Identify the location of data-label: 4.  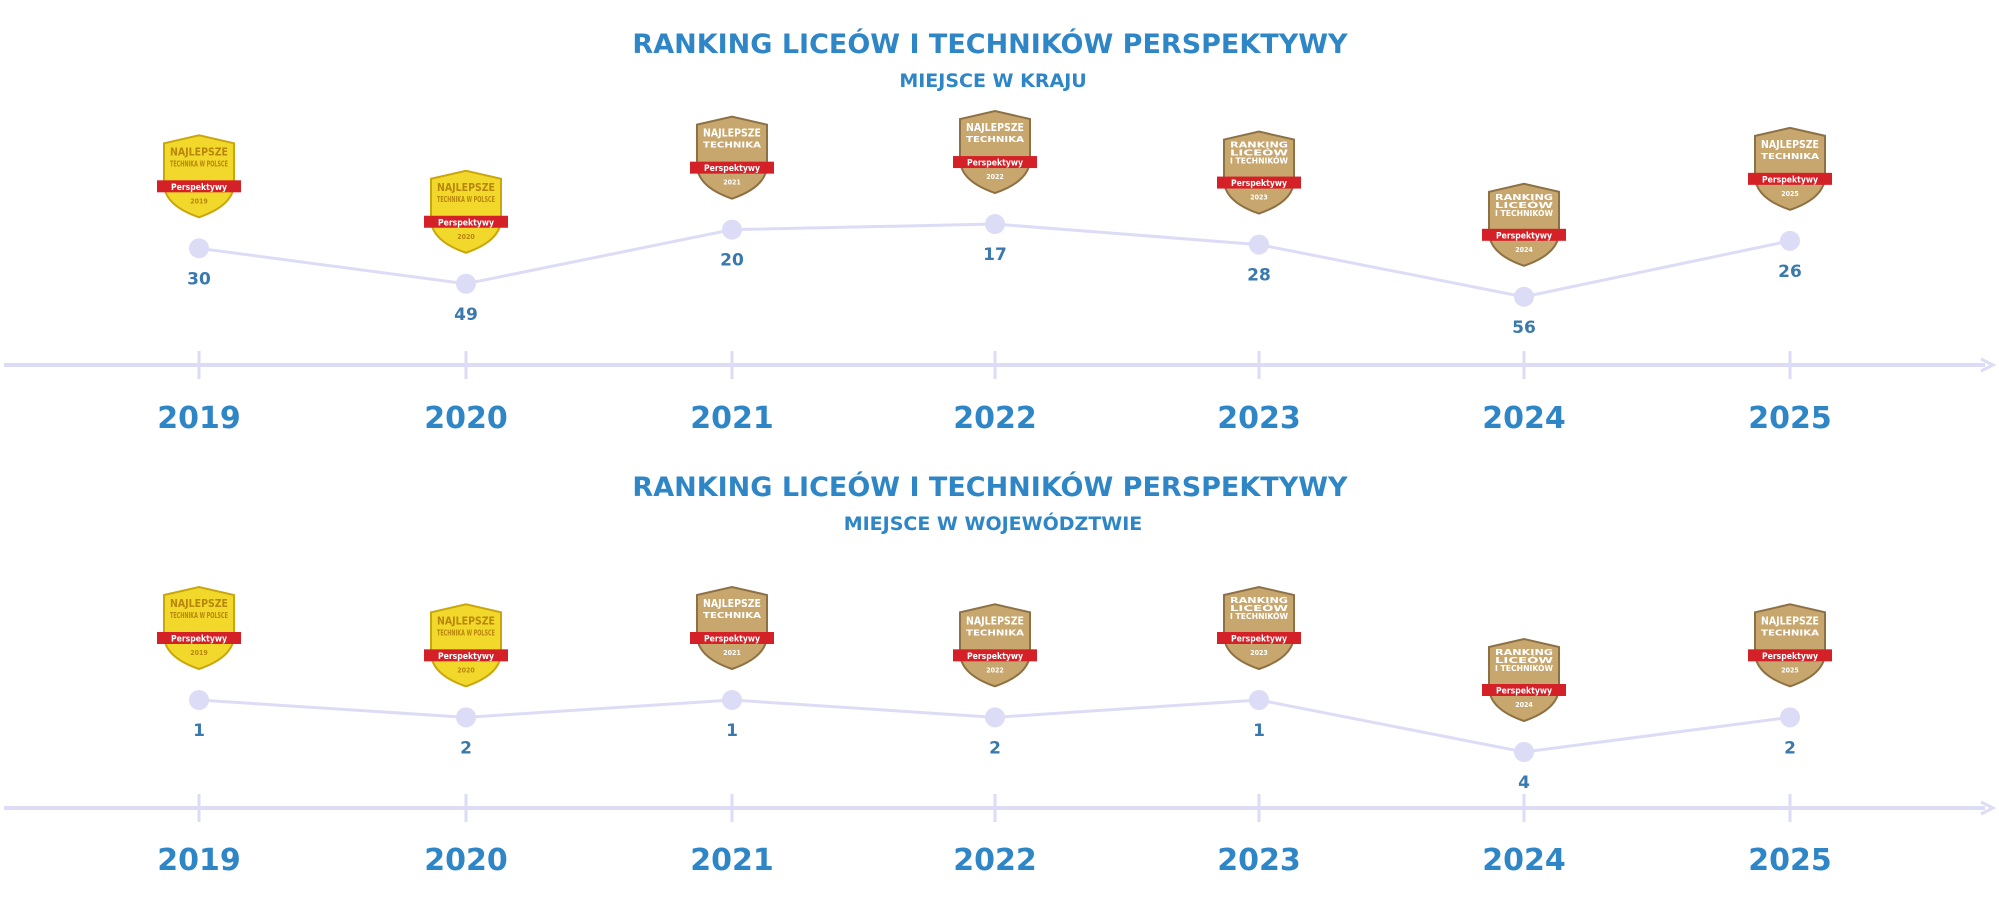
(1524, 783).